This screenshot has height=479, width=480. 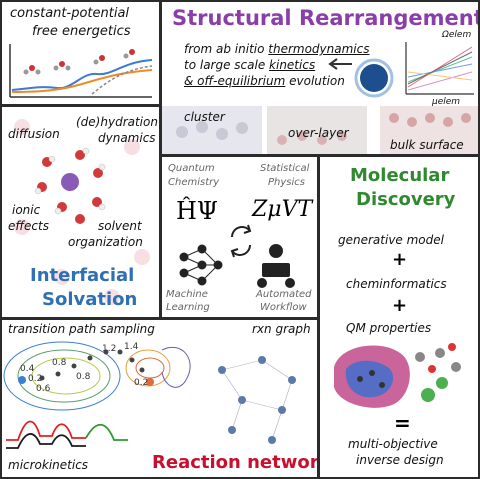 I want to click on result-line-2: inverse design, so click(x=400, y=460).